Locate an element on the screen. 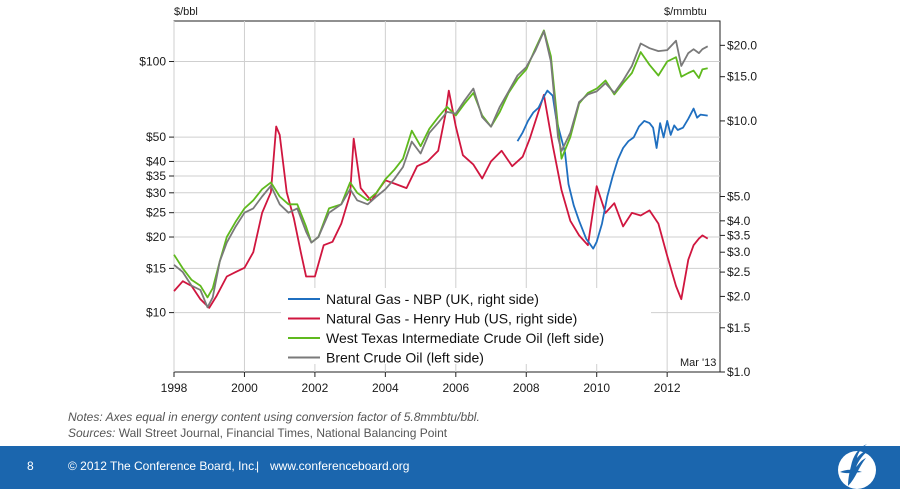  right-tick-label: $1.5 is located at coordinates (739, 328).